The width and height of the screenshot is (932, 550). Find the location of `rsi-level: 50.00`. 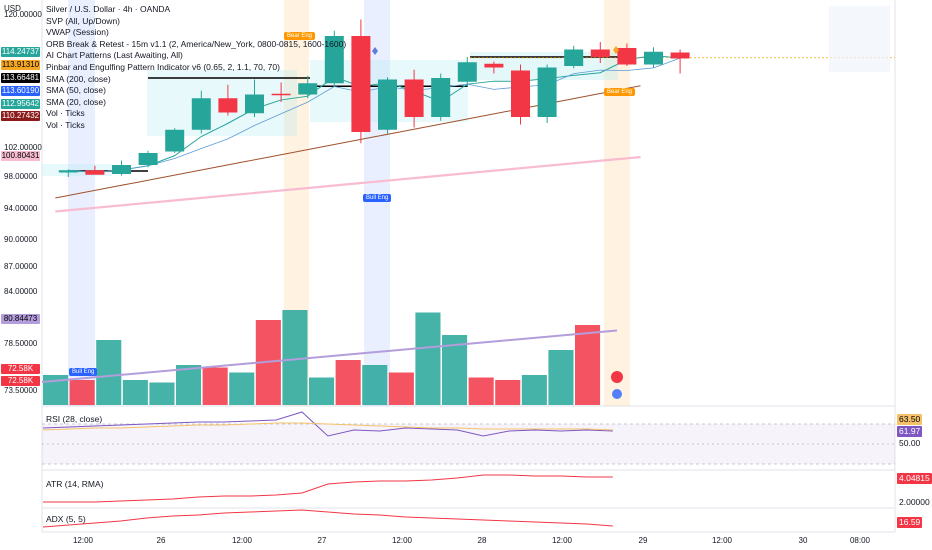

rsi-level: 50.00 is located at coordinates (910, 443).